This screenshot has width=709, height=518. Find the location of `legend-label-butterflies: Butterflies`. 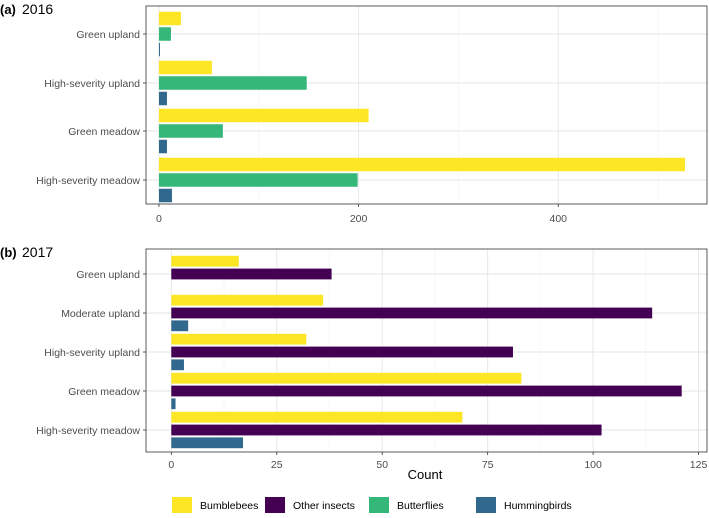

legend-label-butterflies: Butterflies is located at coordinates (420, 506).